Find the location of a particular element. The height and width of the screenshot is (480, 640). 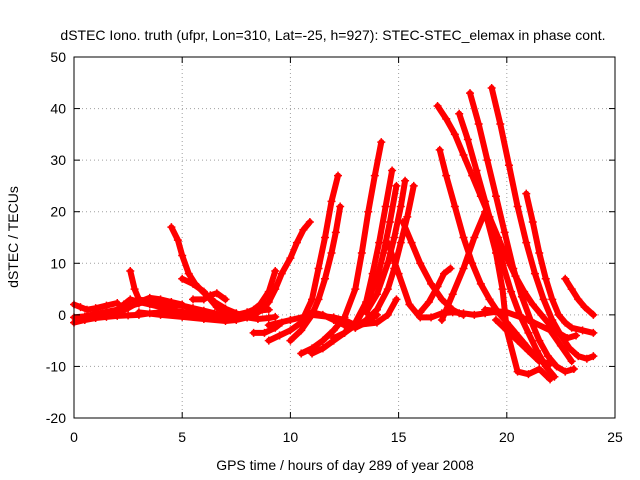

y-tick-label: 30 is located at coordinates (58, 160).